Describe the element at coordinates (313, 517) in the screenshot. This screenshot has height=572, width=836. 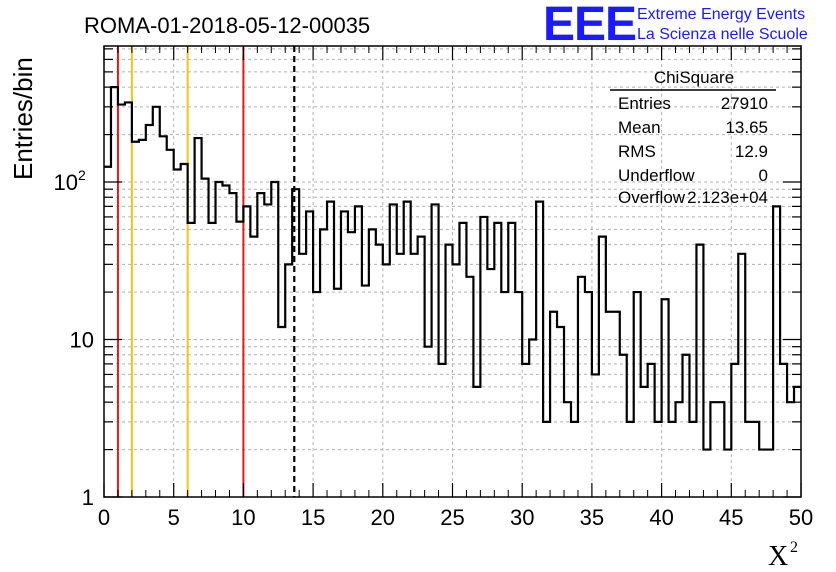
I see `x-tick-label: 15` at that location.